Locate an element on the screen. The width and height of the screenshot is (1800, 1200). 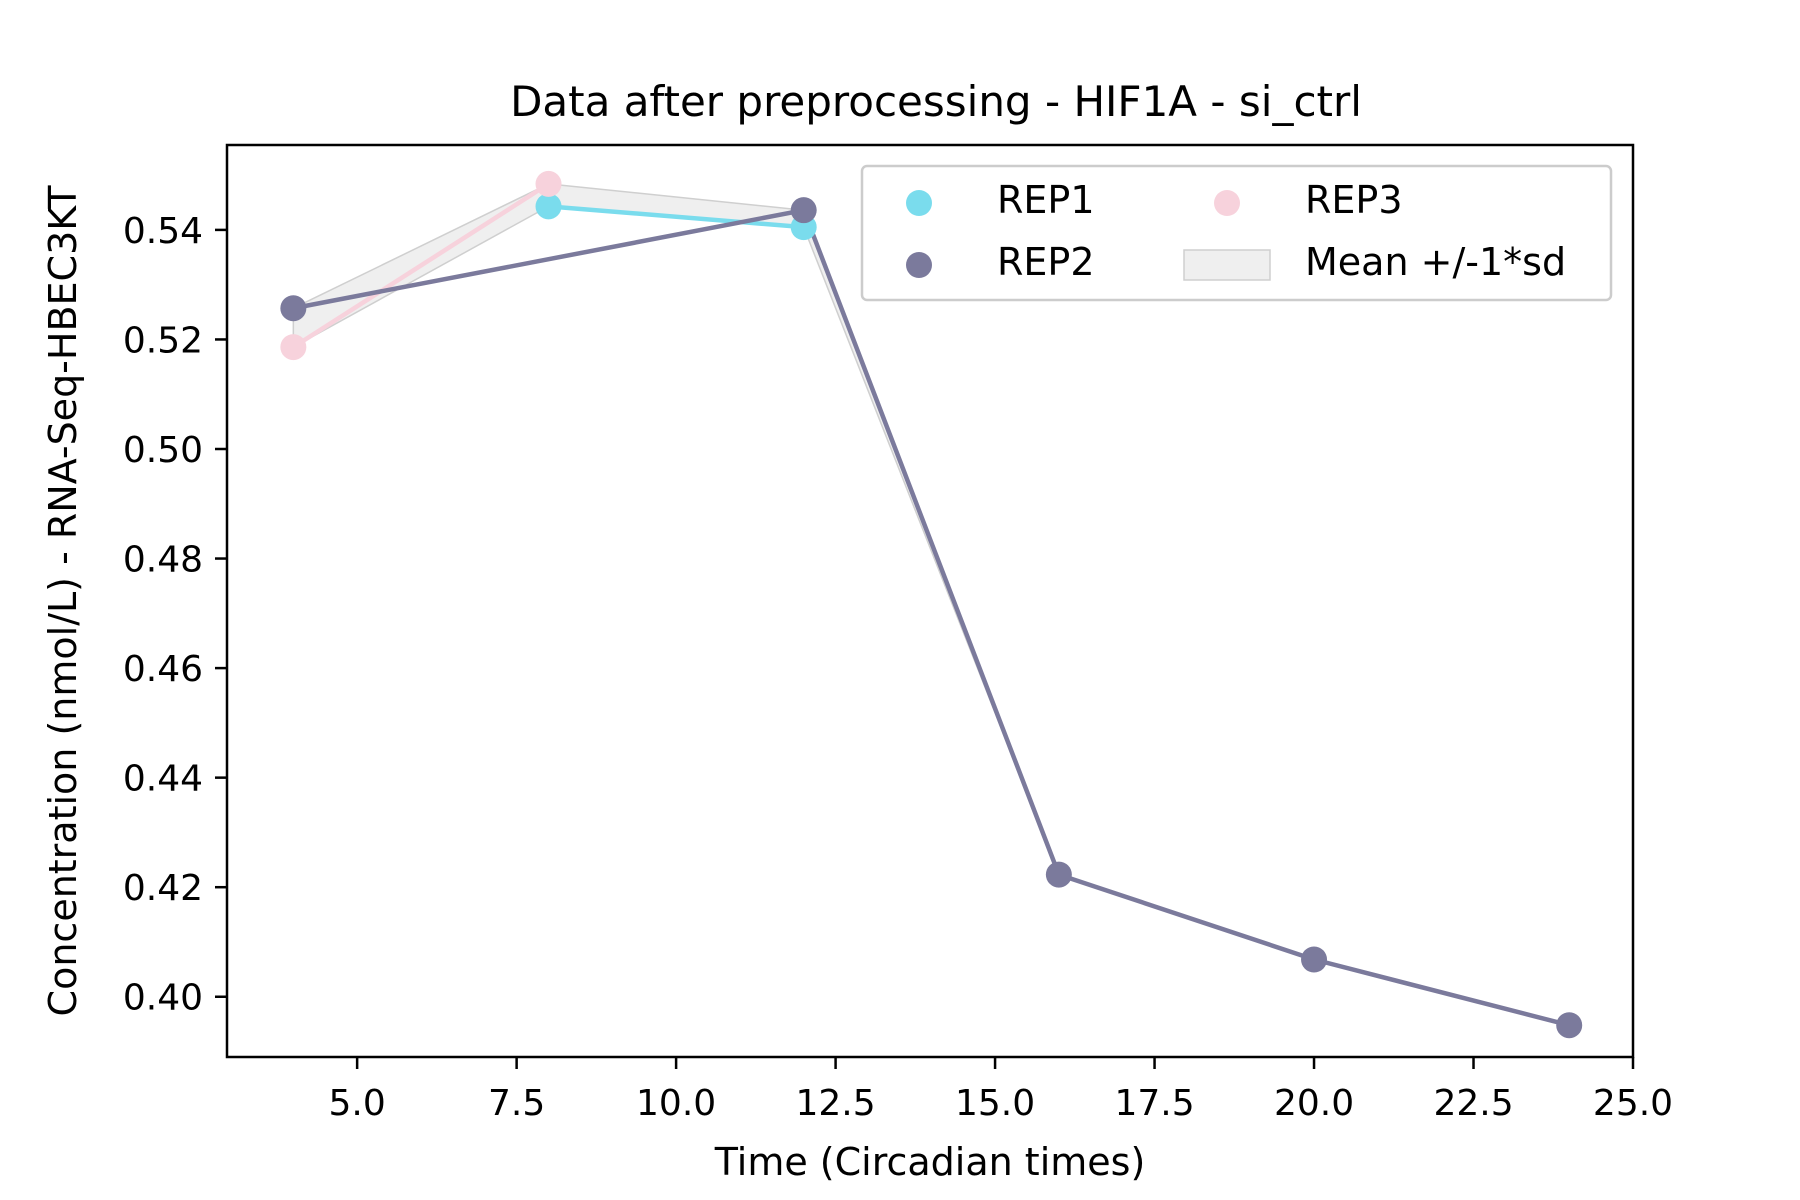
y-tick-label: 0.40 is located at coordinates (163, 998).